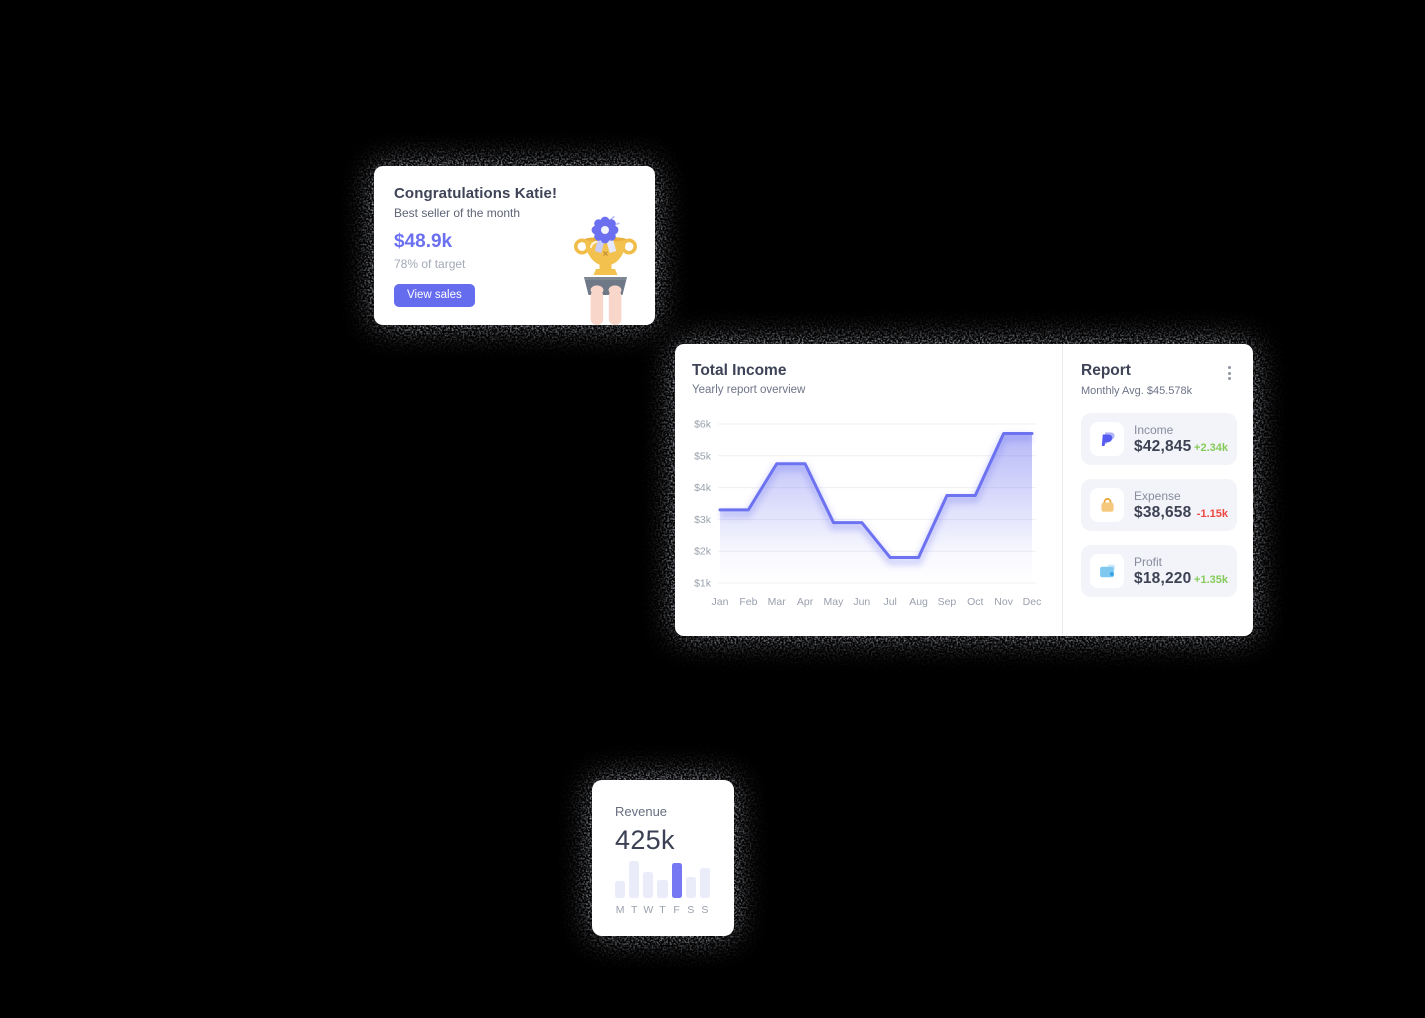  Describe the element at coordinates (877, 602) in the screenshot. I see `x-axis-labels: Jan Feb Mar Apr May Jun Jul Aug Sep Oct Nov Dec` at that location.